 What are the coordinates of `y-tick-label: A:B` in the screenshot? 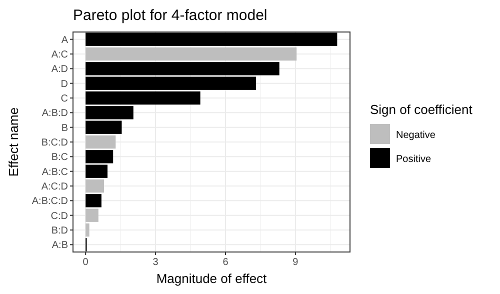 It's located at (60, 246).